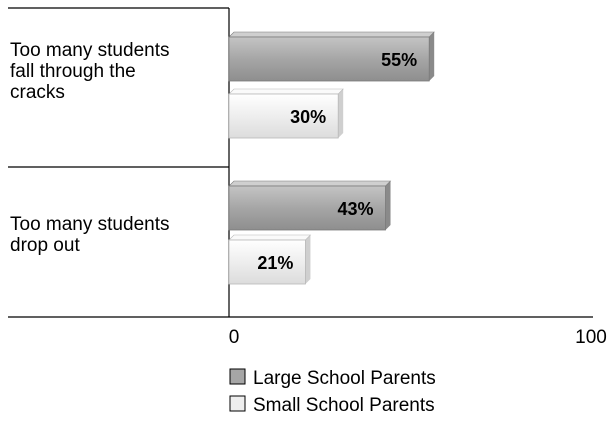 Image resolution: width=613 pixels, height=435 pixels. What do you see at coordinates (275, 263) in the screenshot?
I see `data-label: 21%` at bounding box center [275, 263].